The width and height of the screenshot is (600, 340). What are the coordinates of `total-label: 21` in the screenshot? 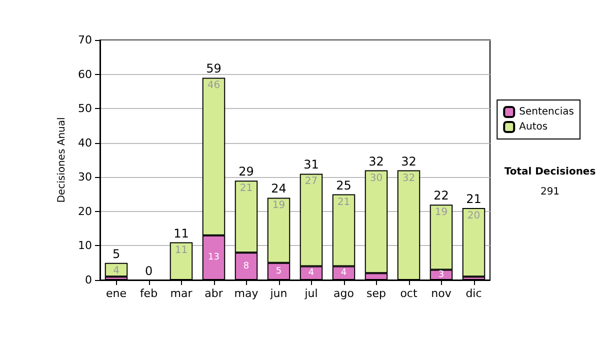 It's located at (474, 199).